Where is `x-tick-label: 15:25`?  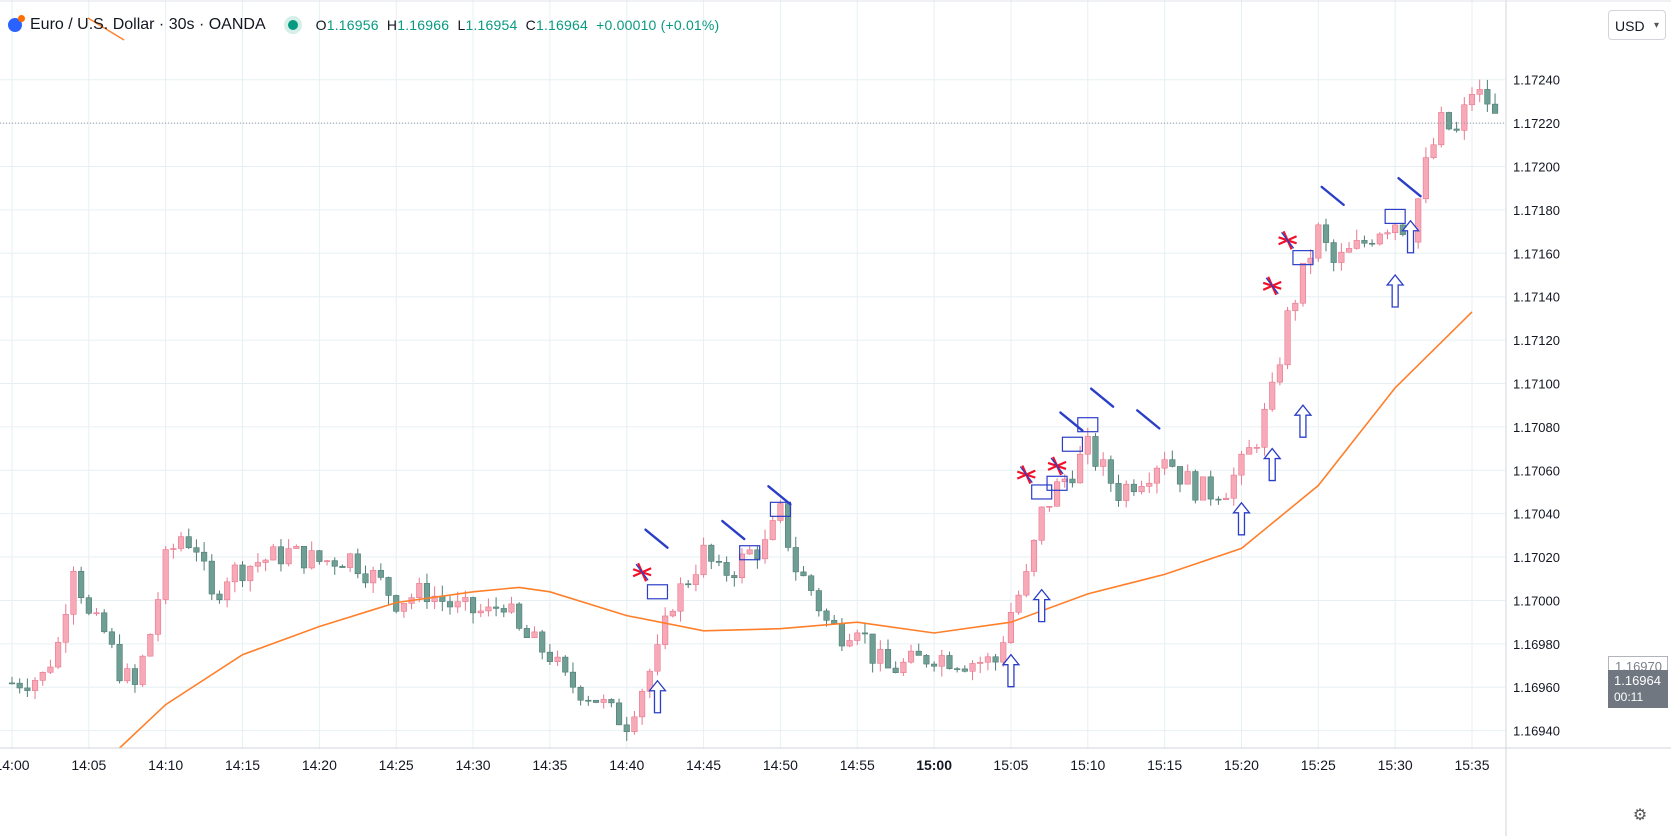
x-tick-label: 15:25 is located at coordinates (1318, 765).